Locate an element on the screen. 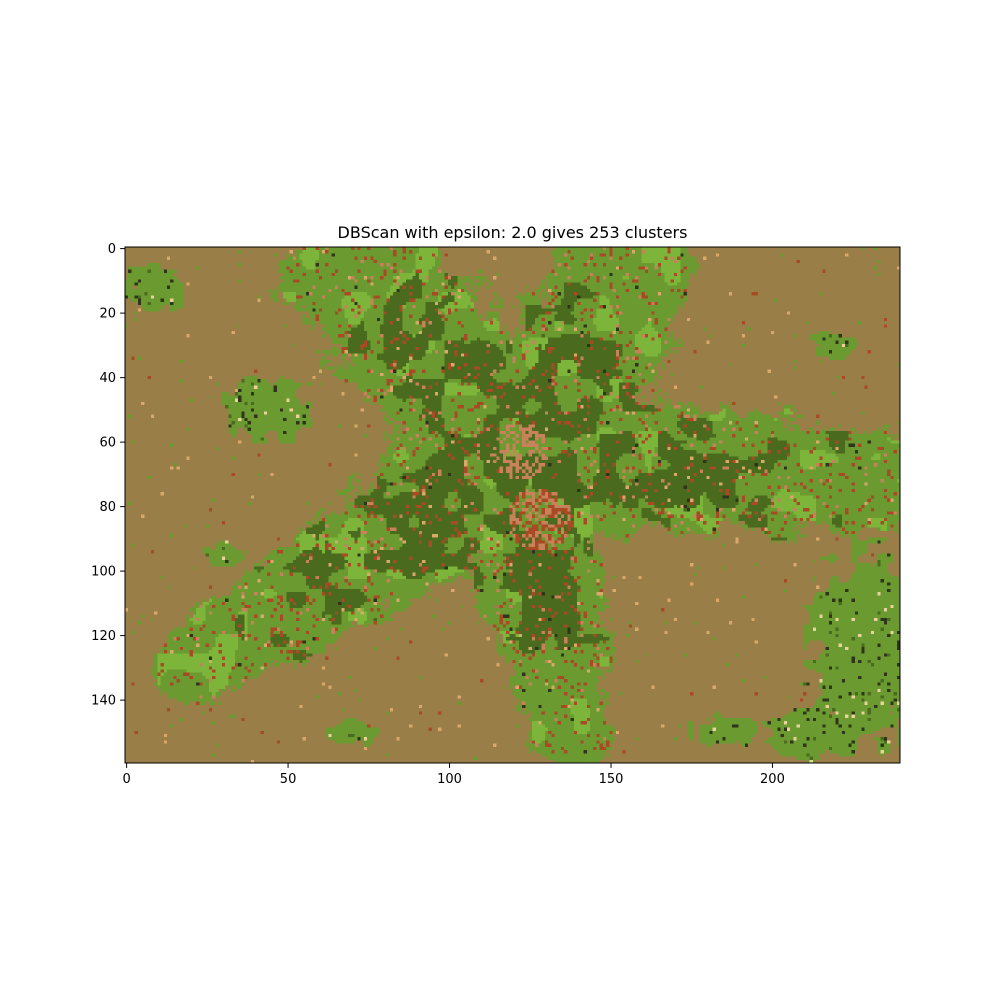  x-axis: 0 50 100 150 200 is located at coordinates (453, 775).